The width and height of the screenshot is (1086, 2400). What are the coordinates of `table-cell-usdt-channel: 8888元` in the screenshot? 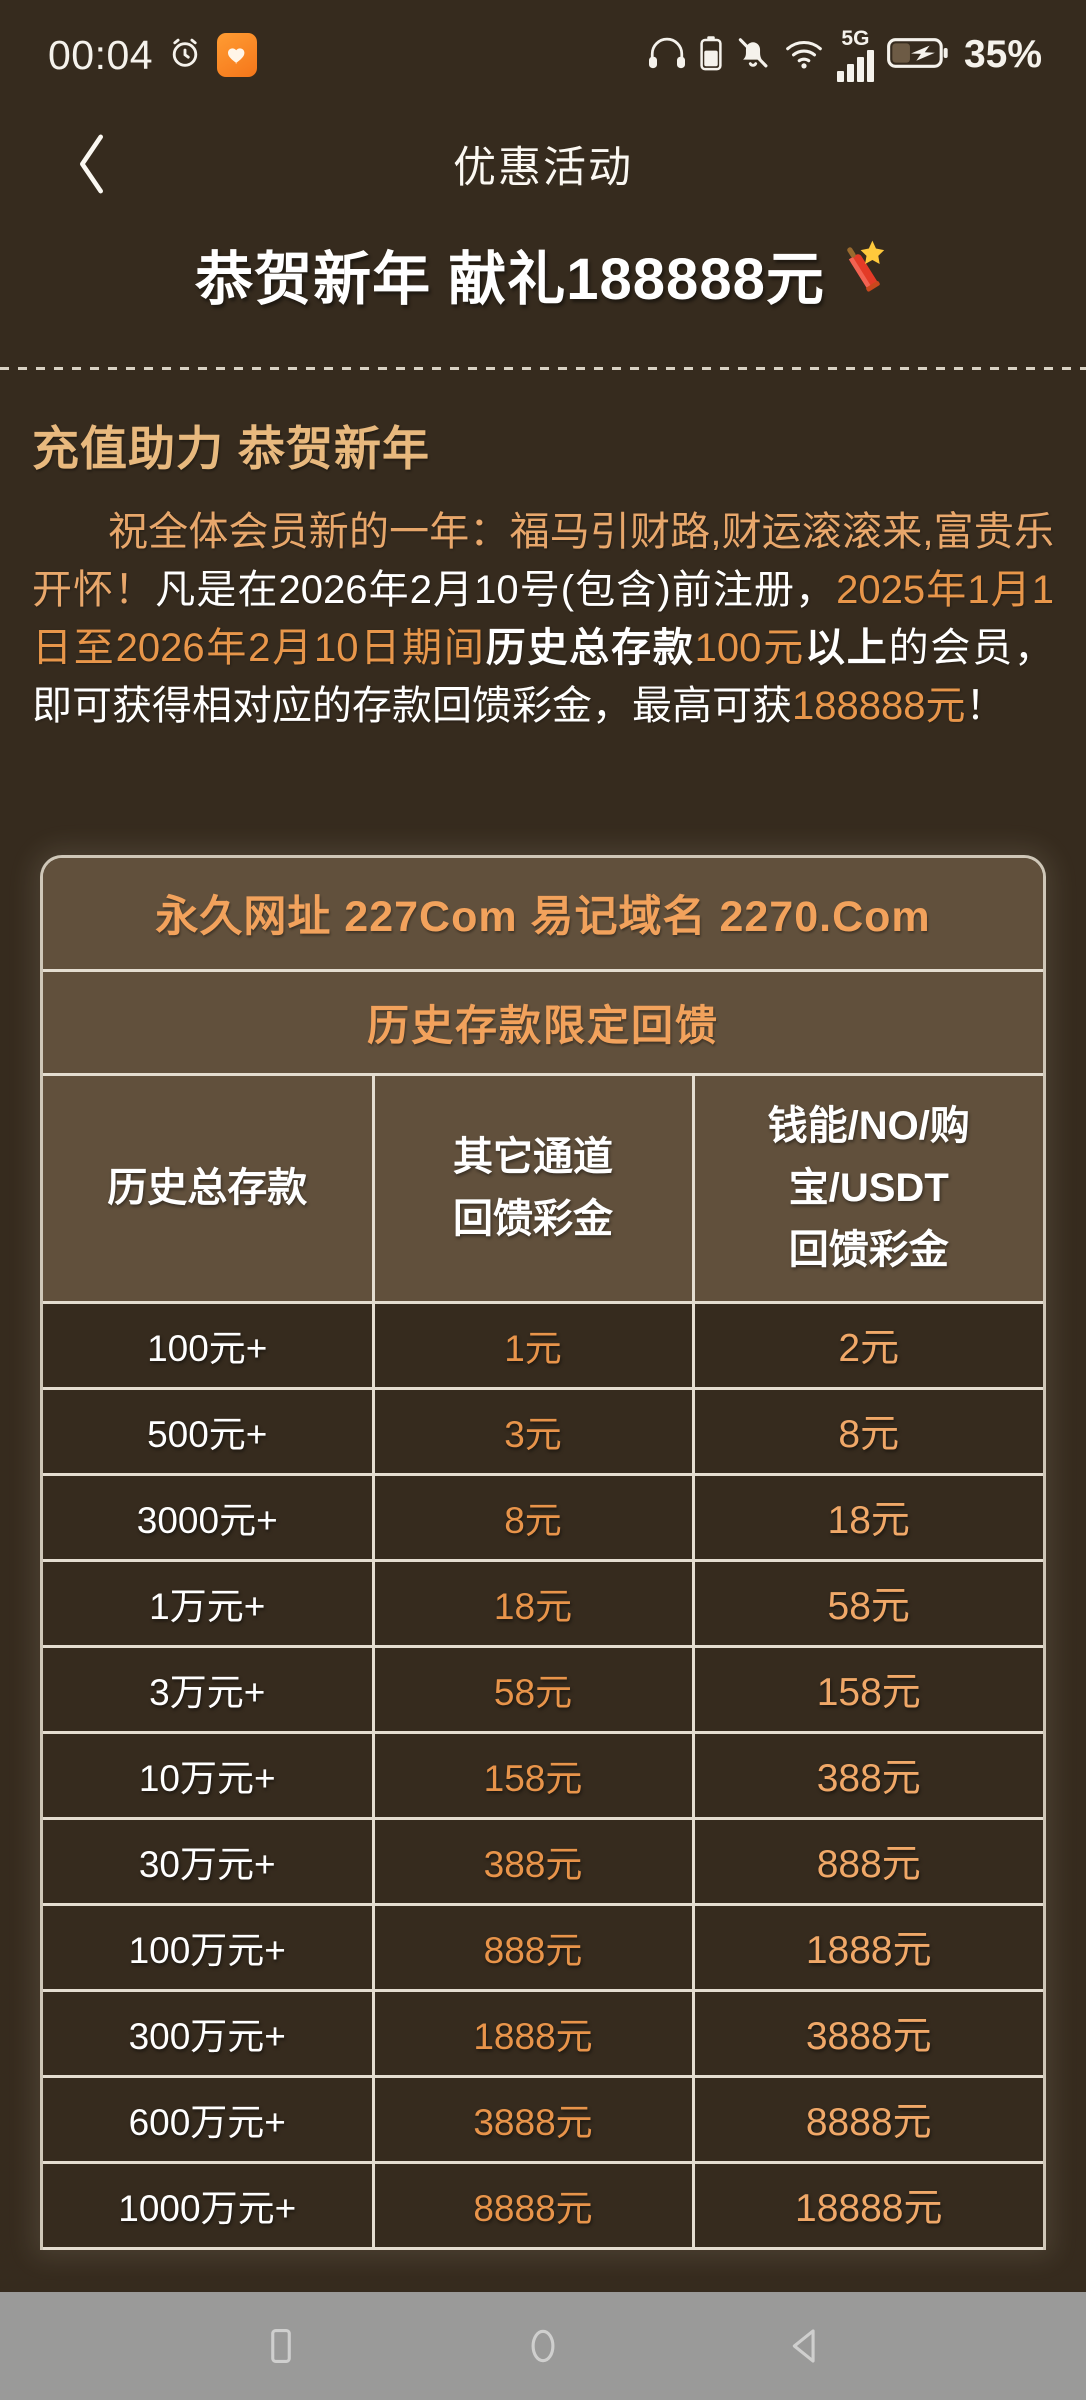 It's located at (867, 2119).